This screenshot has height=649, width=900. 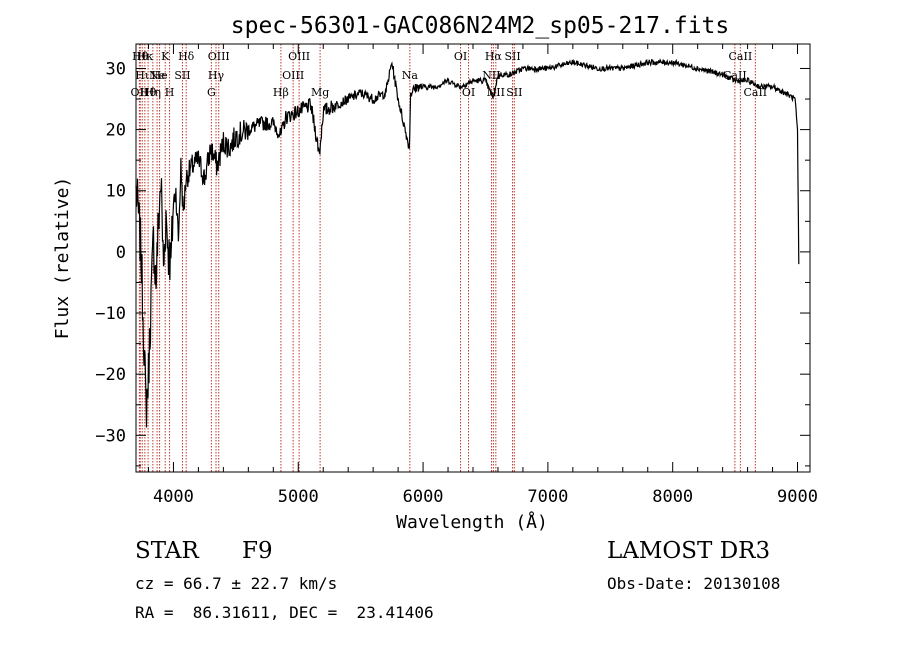 I want to click on observation-date: Obs-Date: 20130108, so click(x=694, y=583).